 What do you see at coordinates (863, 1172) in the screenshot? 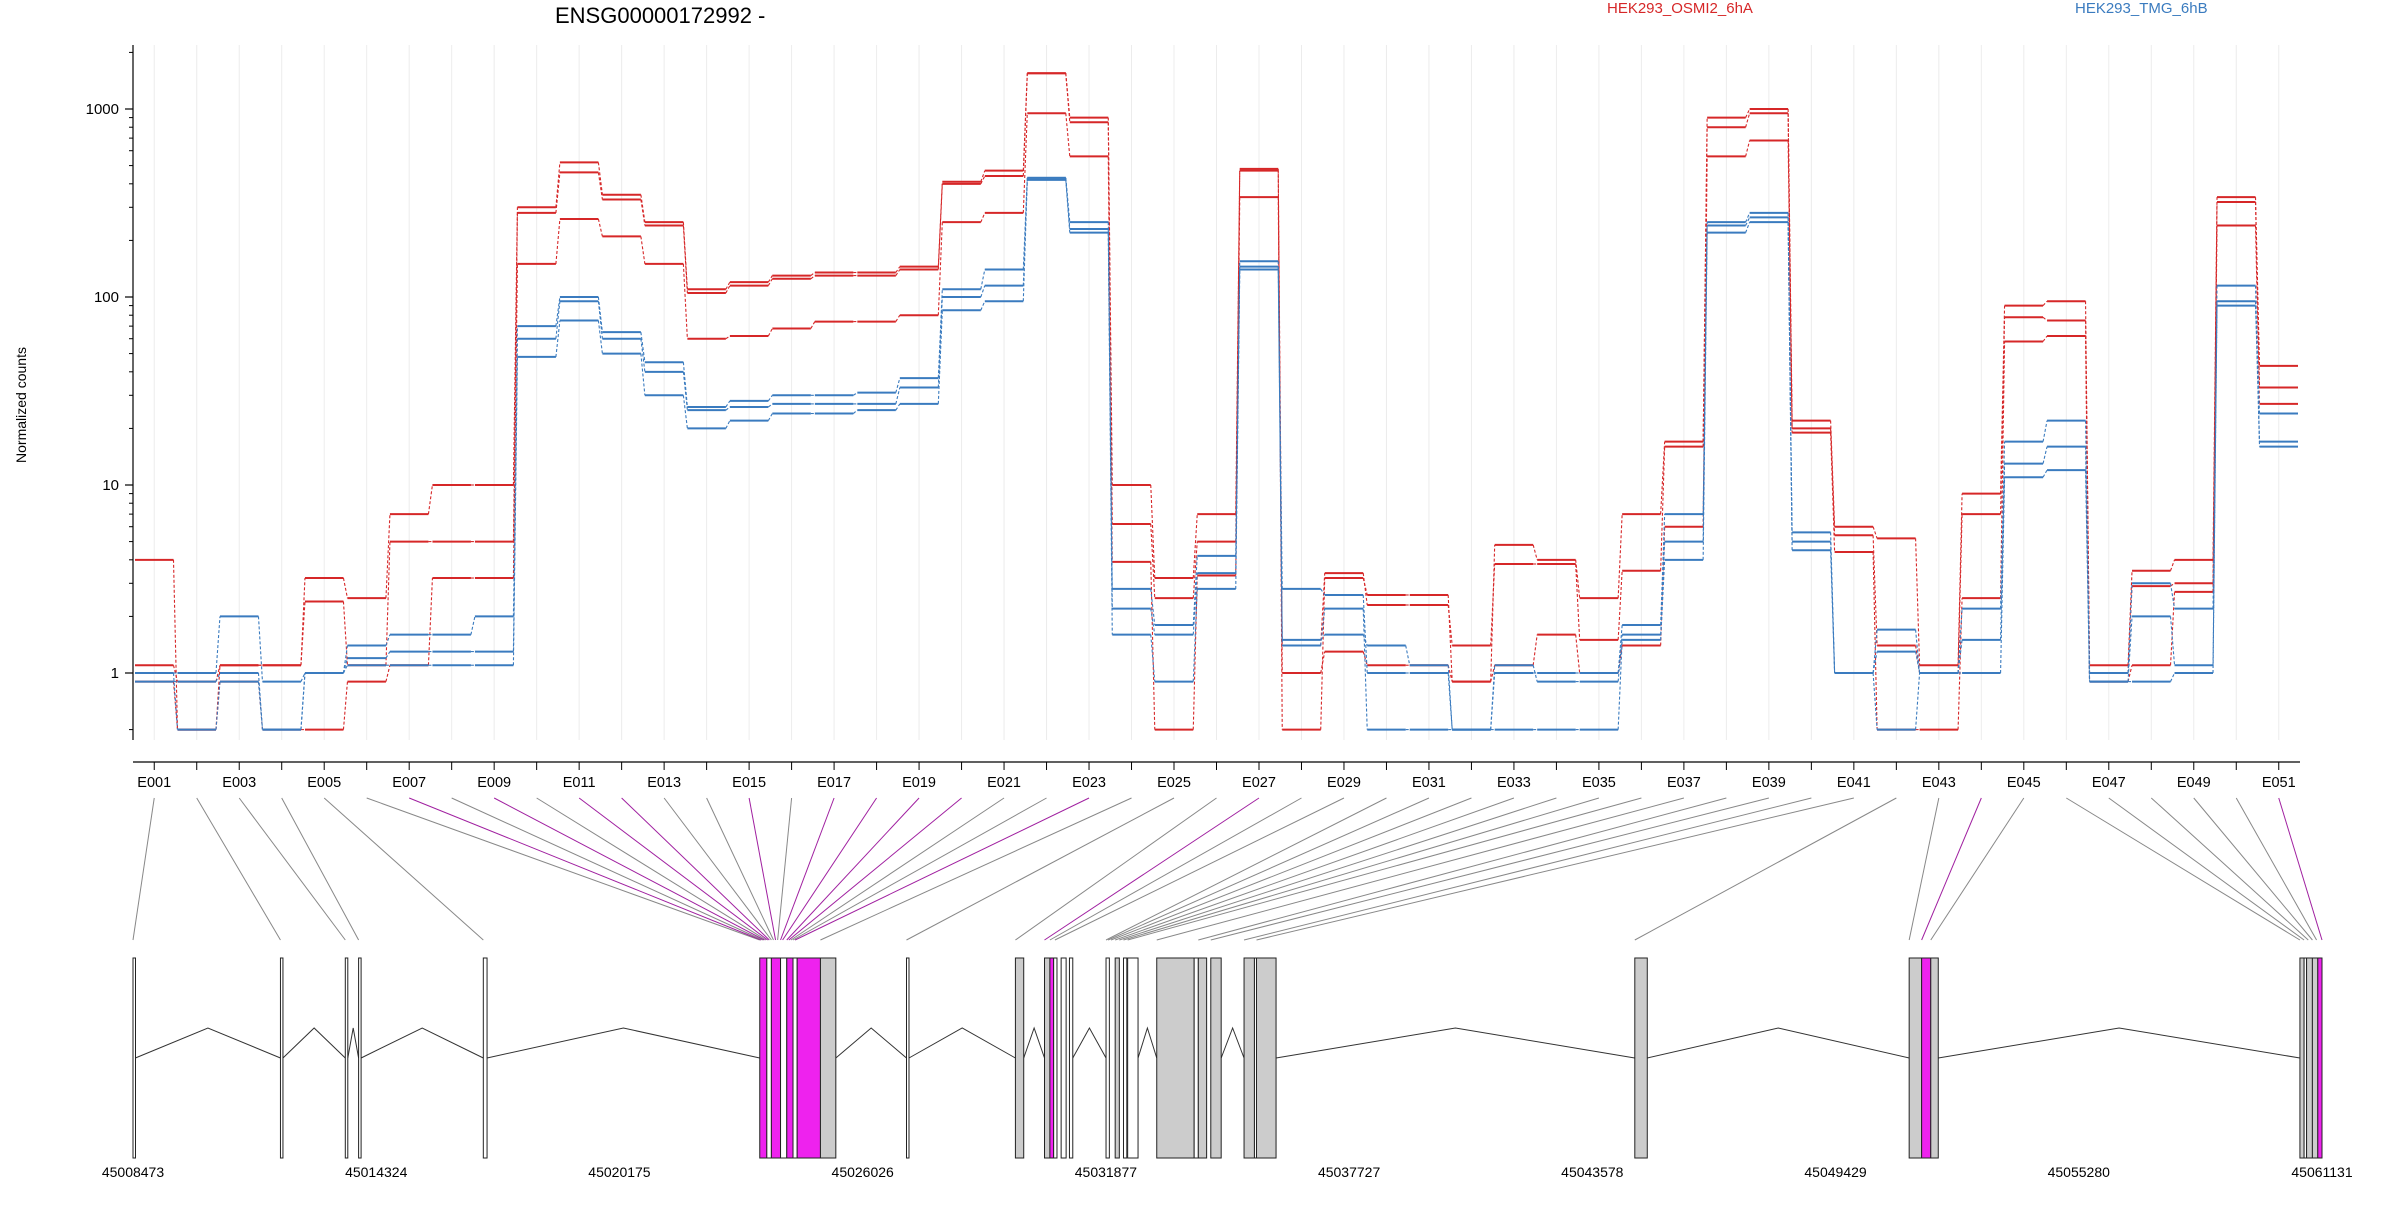
I see `genomic-tick-label: 45026026` at bounding box center [863, 1172].